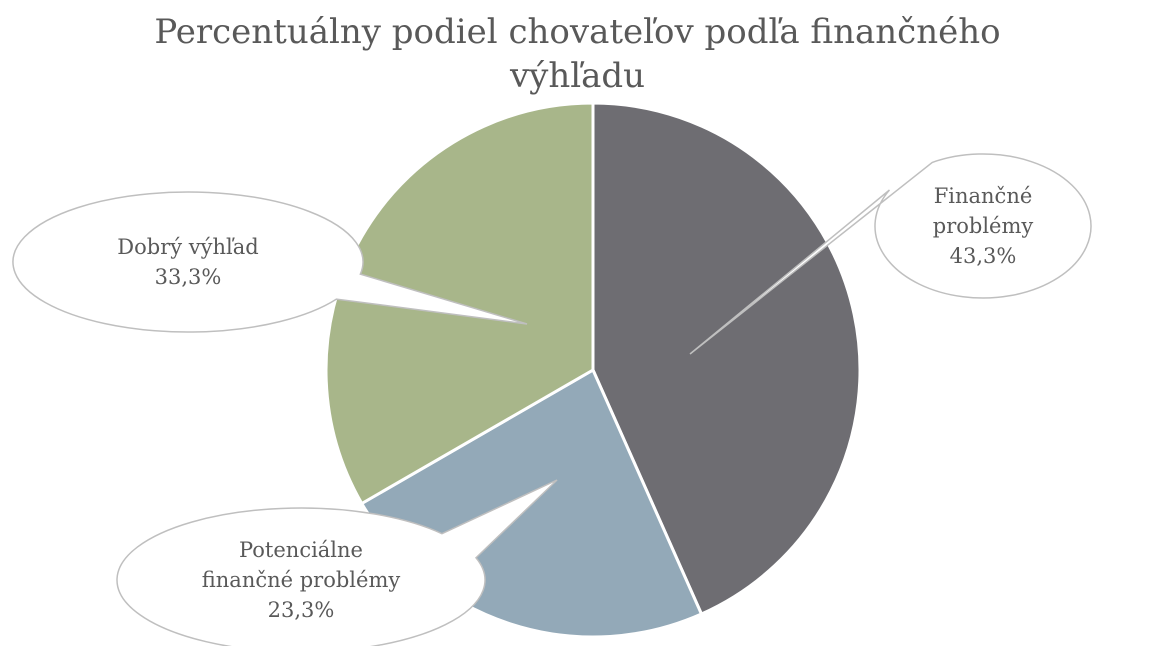  What do you see at coordinates (983, 196) in the screenshot?
I see `data-label-0-line-0: Finančné` at bounding box center [983, 196].